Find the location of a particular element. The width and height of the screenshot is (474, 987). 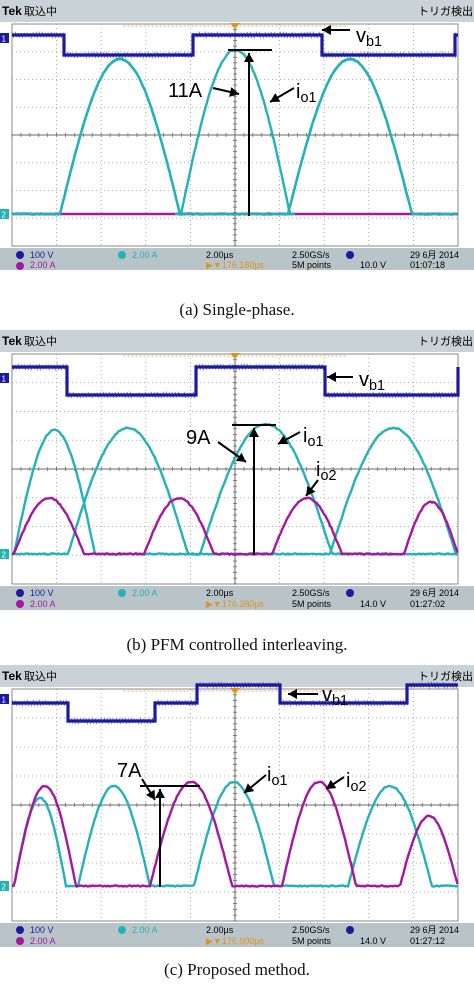

time: 01:27:02 is located at coordinates (427, 604).